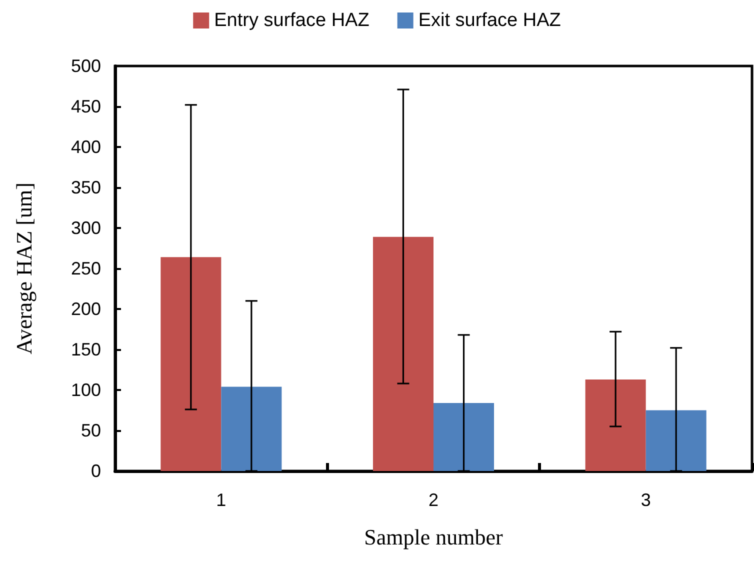 This screenshot has width=754, height=563. I want to click on x-tick-label: 2, so click(433, 500).